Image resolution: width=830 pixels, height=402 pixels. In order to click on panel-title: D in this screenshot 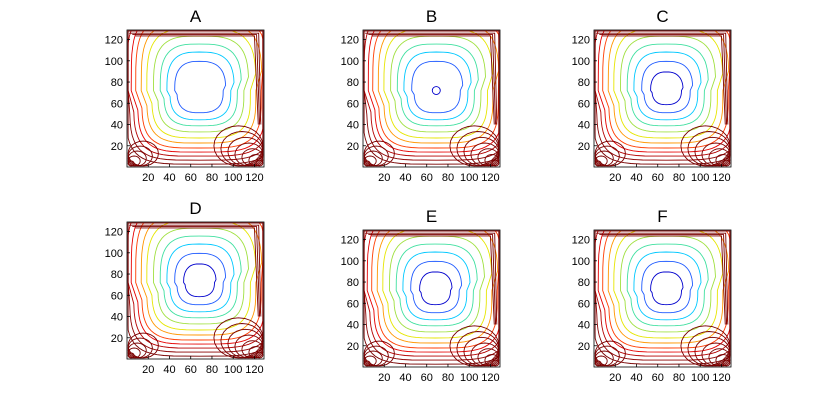, I will do `click(195, 208)`.